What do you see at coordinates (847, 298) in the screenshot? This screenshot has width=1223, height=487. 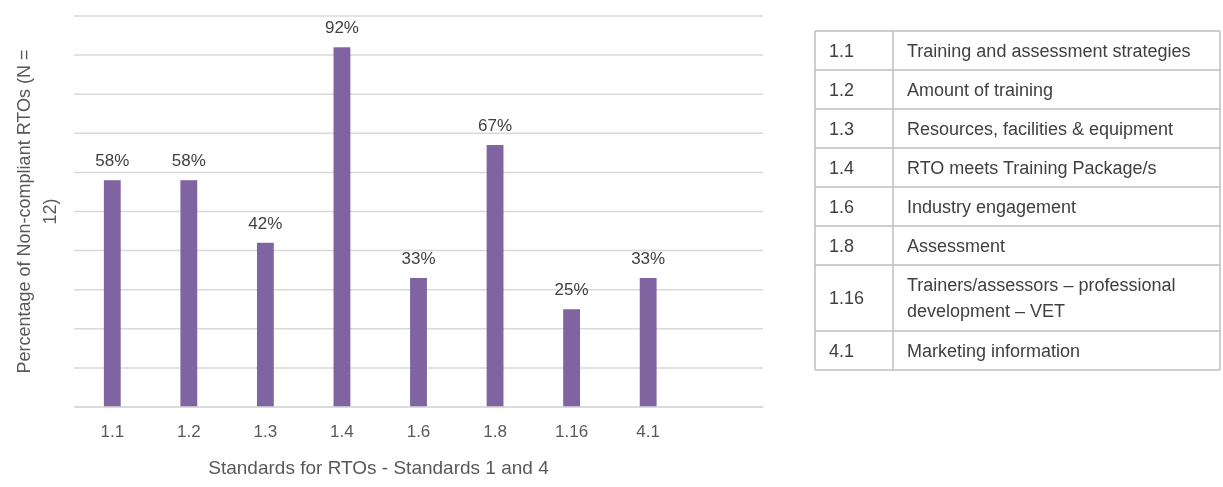 I see `text: 1.16` at bounding box center [847, 298].